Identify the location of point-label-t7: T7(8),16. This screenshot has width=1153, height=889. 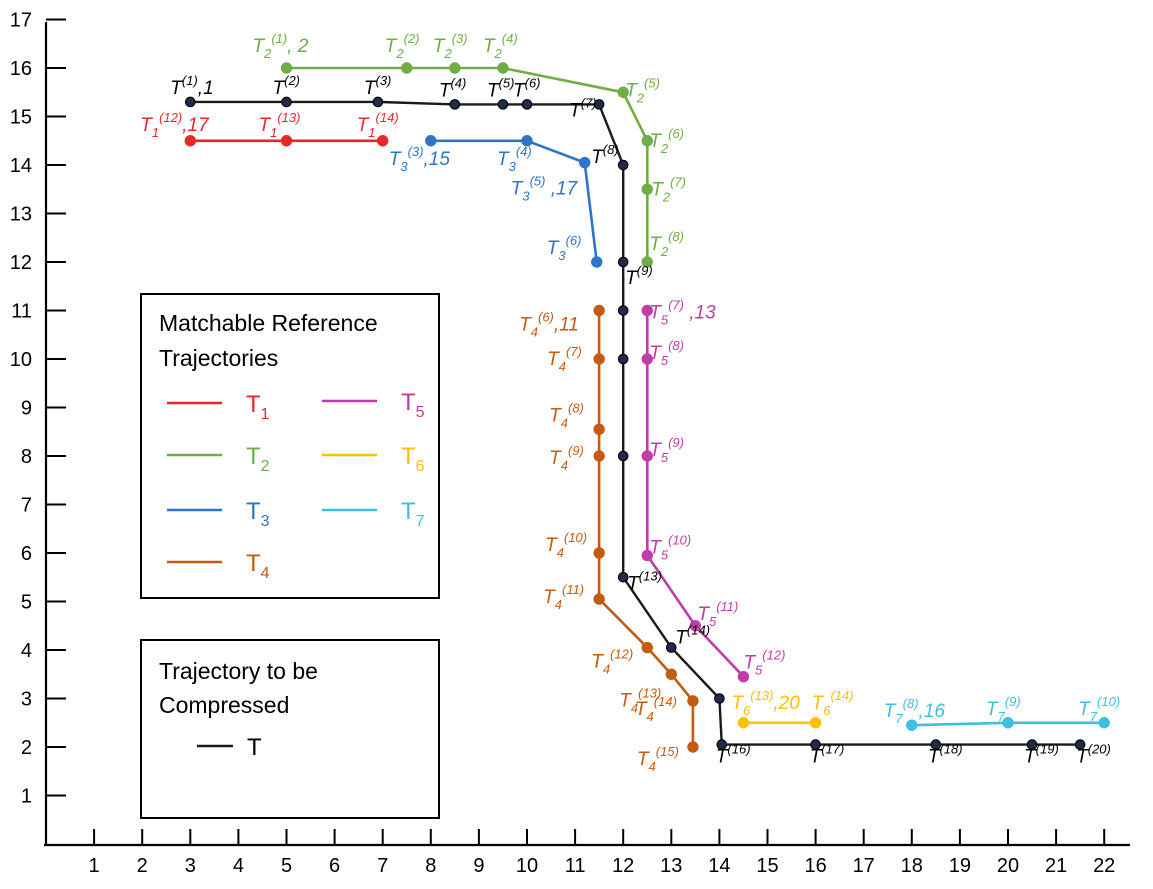
(915, 711).